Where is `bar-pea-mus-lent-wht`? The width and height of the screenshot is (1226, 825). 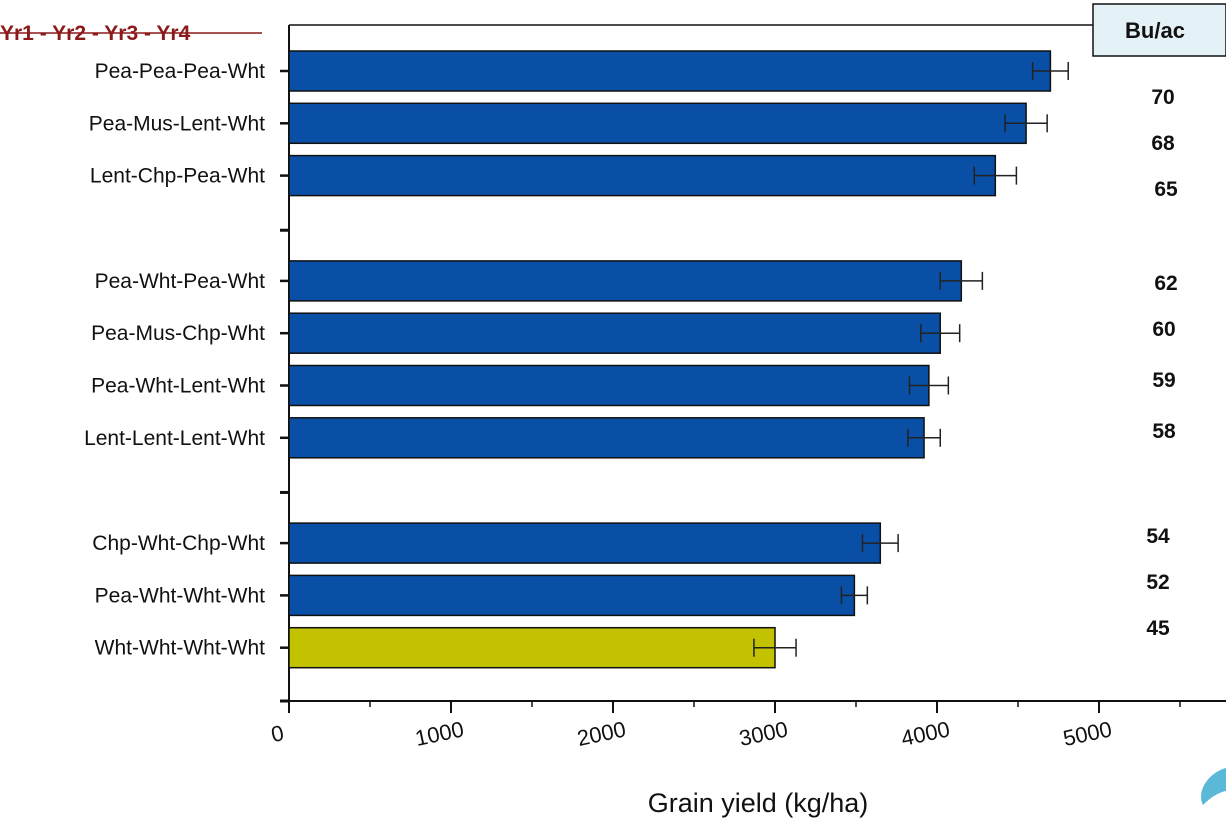 bar-pea-mus-lent-wht is located at coordinates (657, 123).